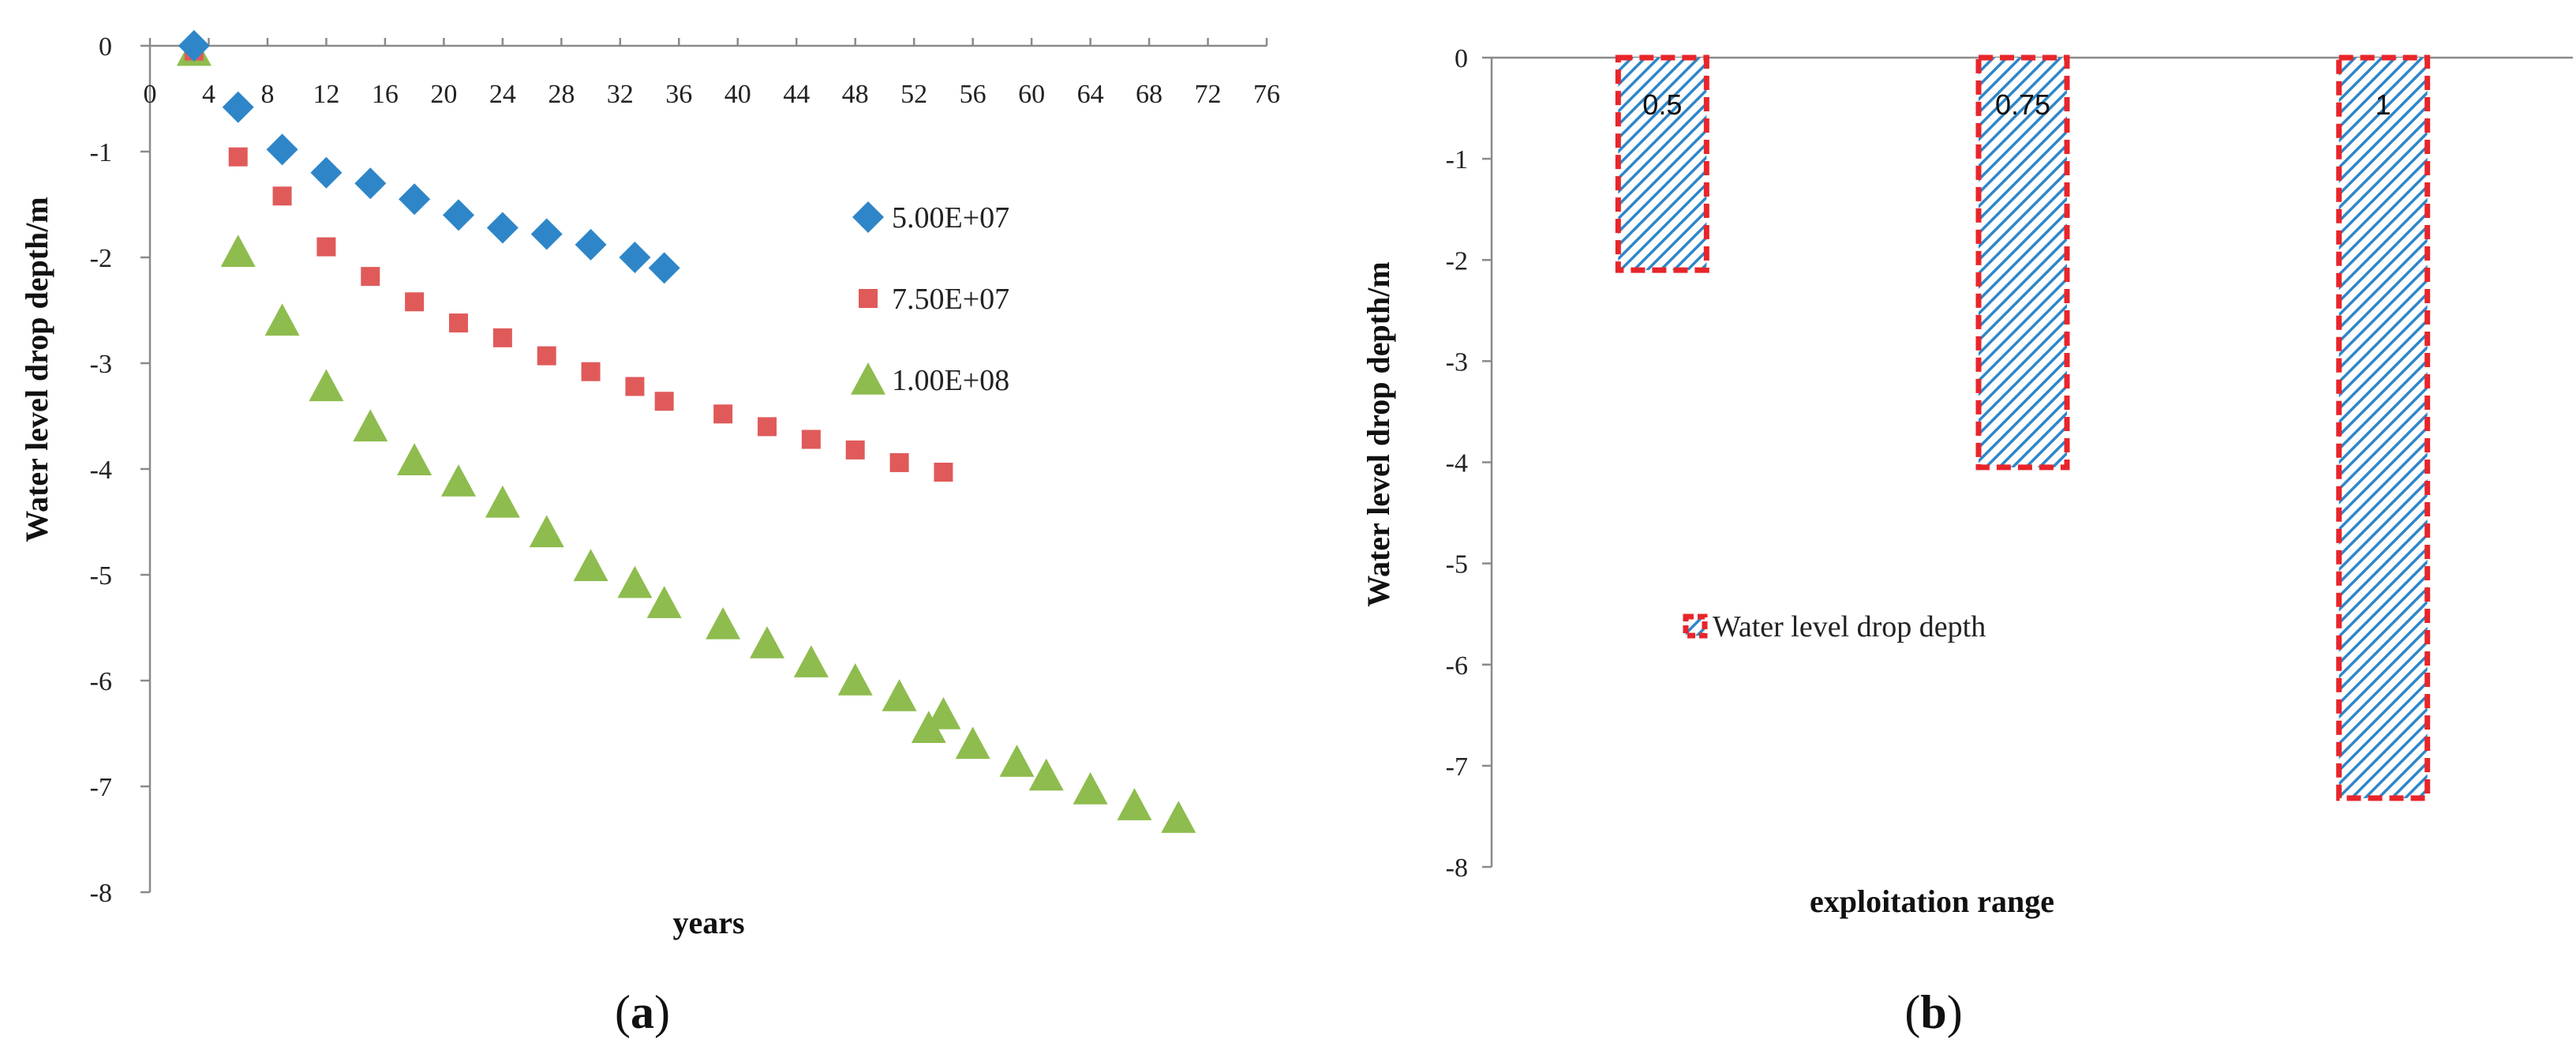  I want to click on chart-a-y-tick-label: -7, so click(101, 788).